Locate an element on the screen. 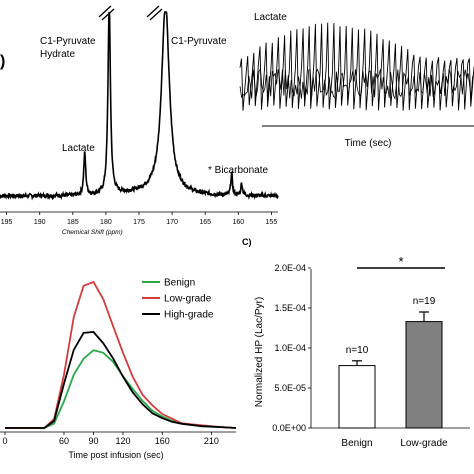 Image resolution: width=474 pixels, height=474 pixels. curves-tick-label: 0 is located at coordinates (4, 441).